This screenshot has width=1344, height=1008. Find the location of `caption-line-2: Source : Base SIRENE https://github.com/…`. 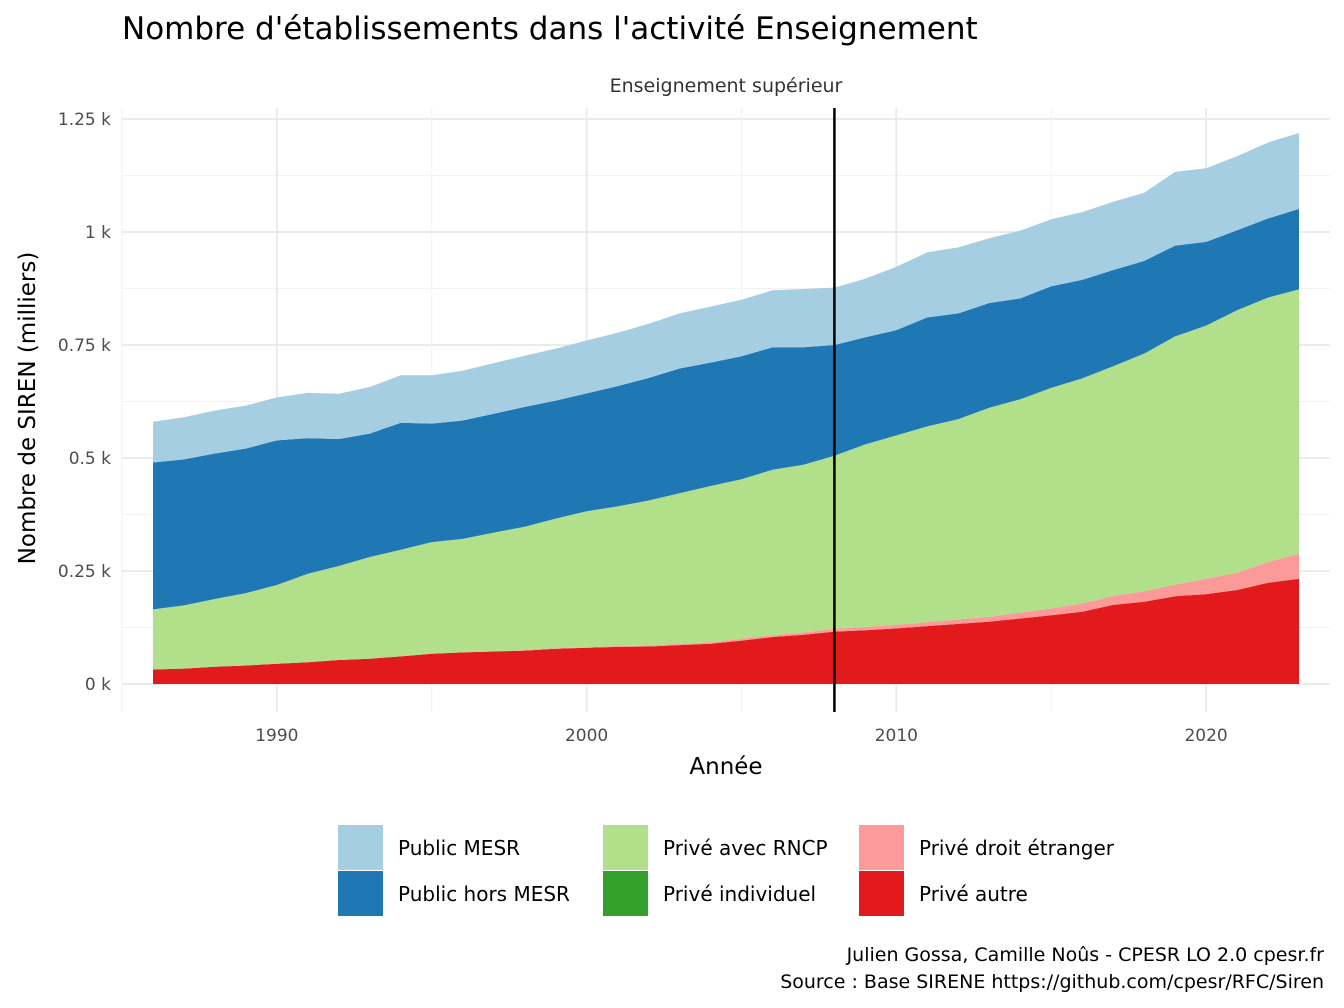

caption-line-2: Source : Base SIRENE https://github.com/… is located at coordinates (1052, 982).